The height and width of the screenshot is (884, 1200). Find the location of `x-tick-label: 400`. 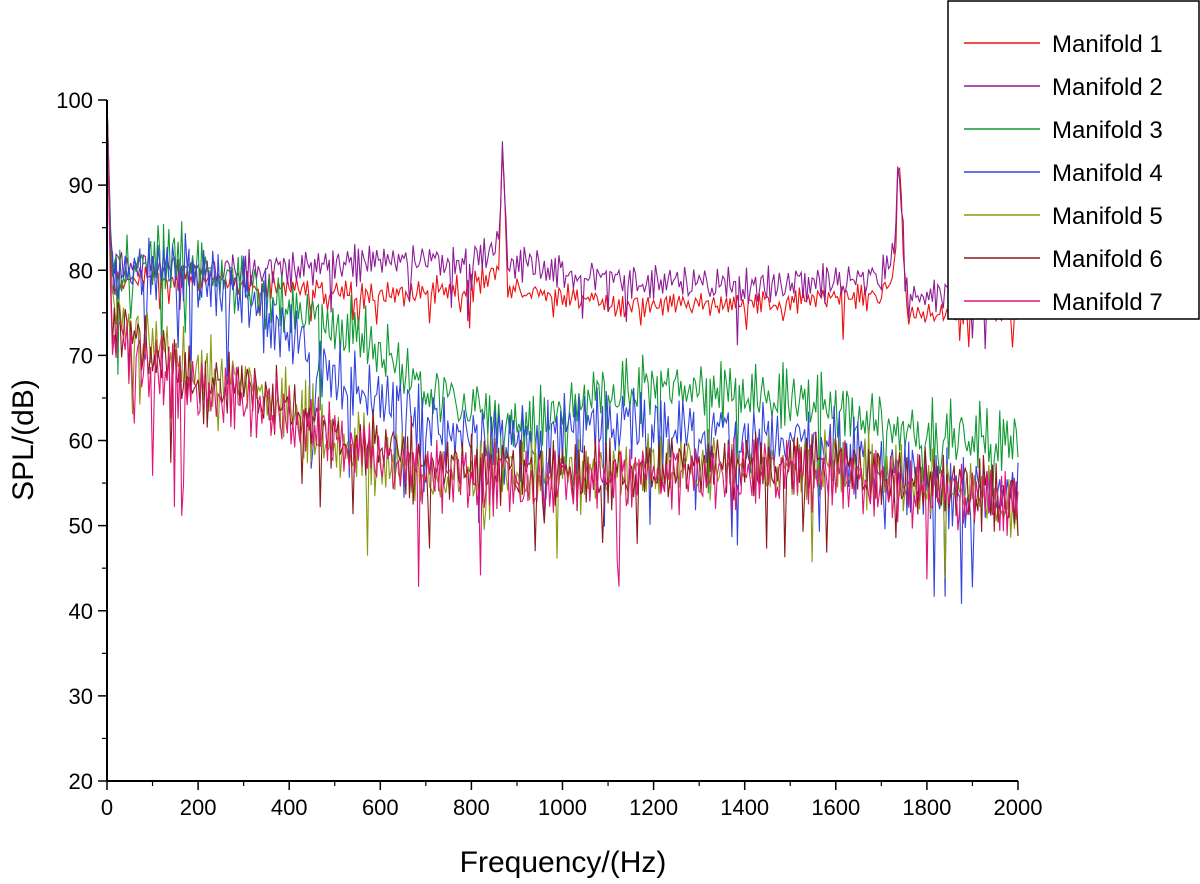

x-tick-label: 400 is located at coordinates (289, 807).